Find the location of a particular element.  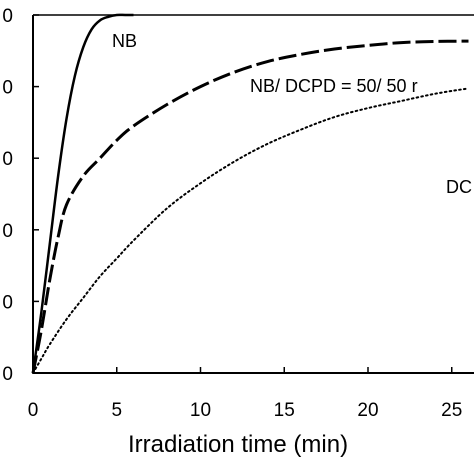

x-tick-label: 10 is located at coordinates (200, 410).